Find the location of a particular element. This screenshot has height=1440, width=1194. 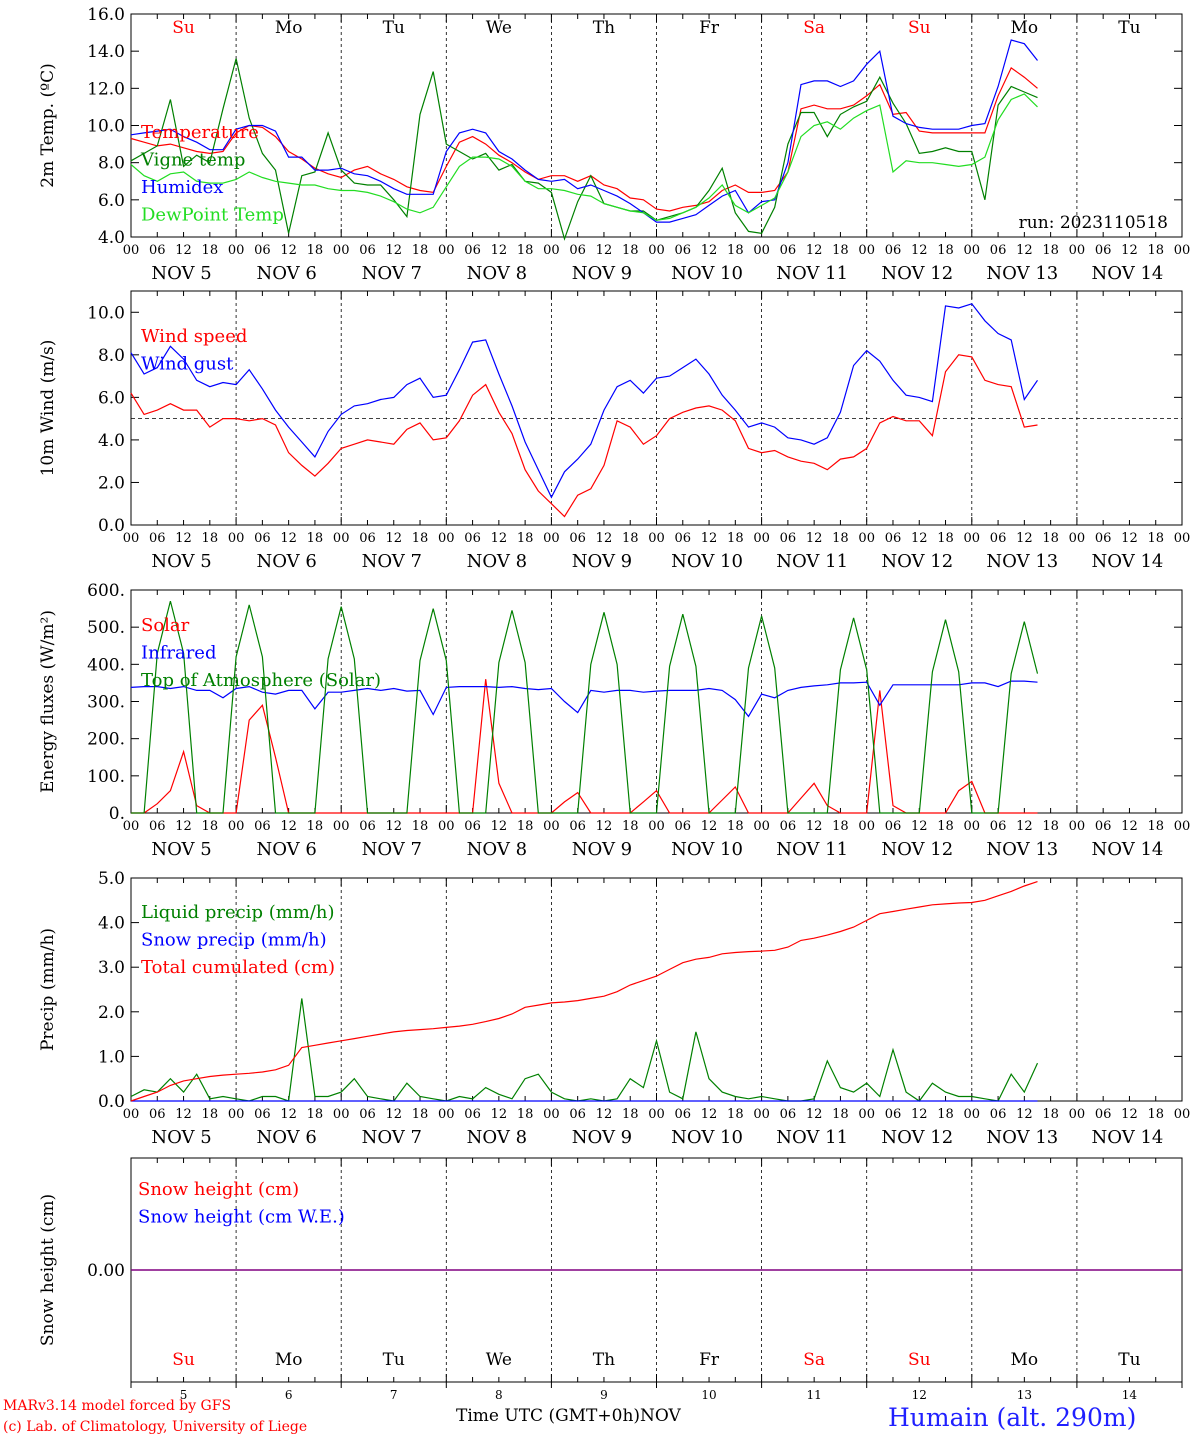

y-tick-label: 600. is located at coordinates (106, 591).